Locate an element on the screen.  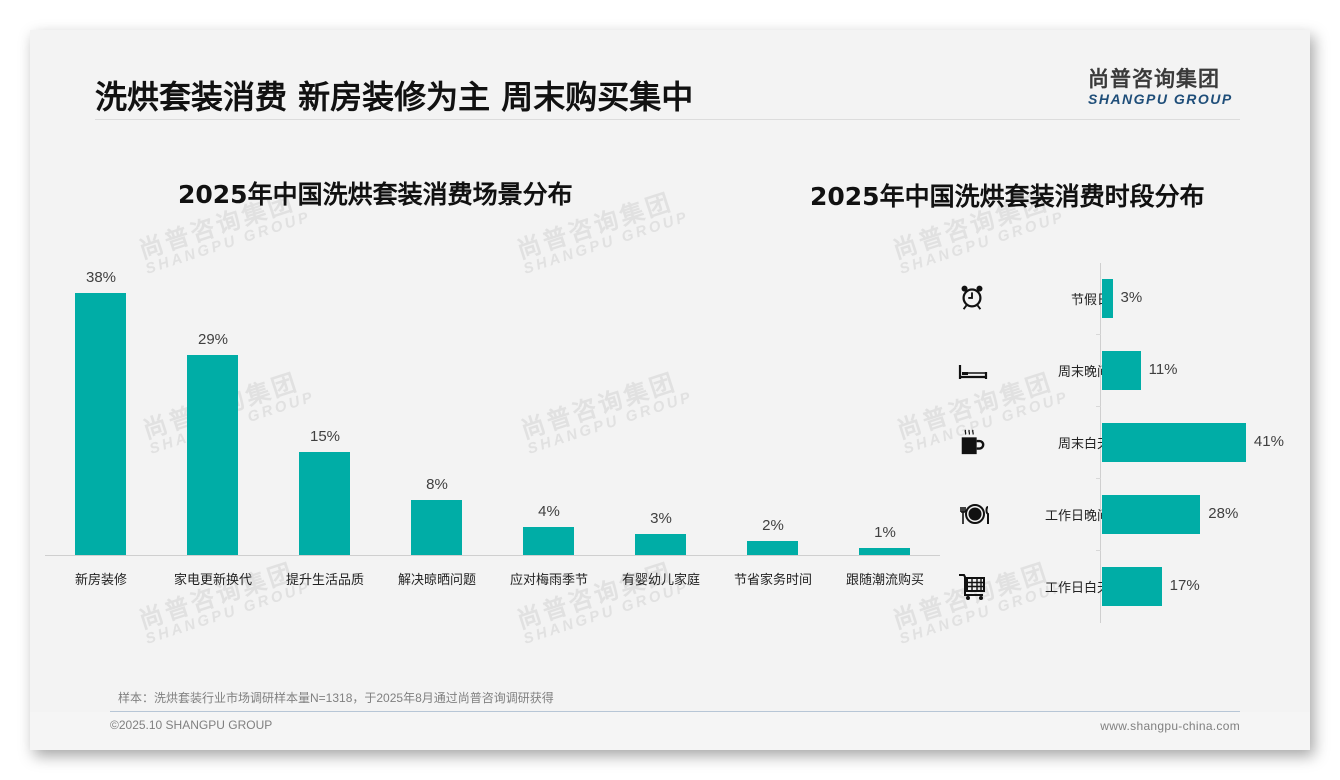
company-logo: 尚普咨询集团 SHANGPU GROUP is located at coordinates (1163, 85).